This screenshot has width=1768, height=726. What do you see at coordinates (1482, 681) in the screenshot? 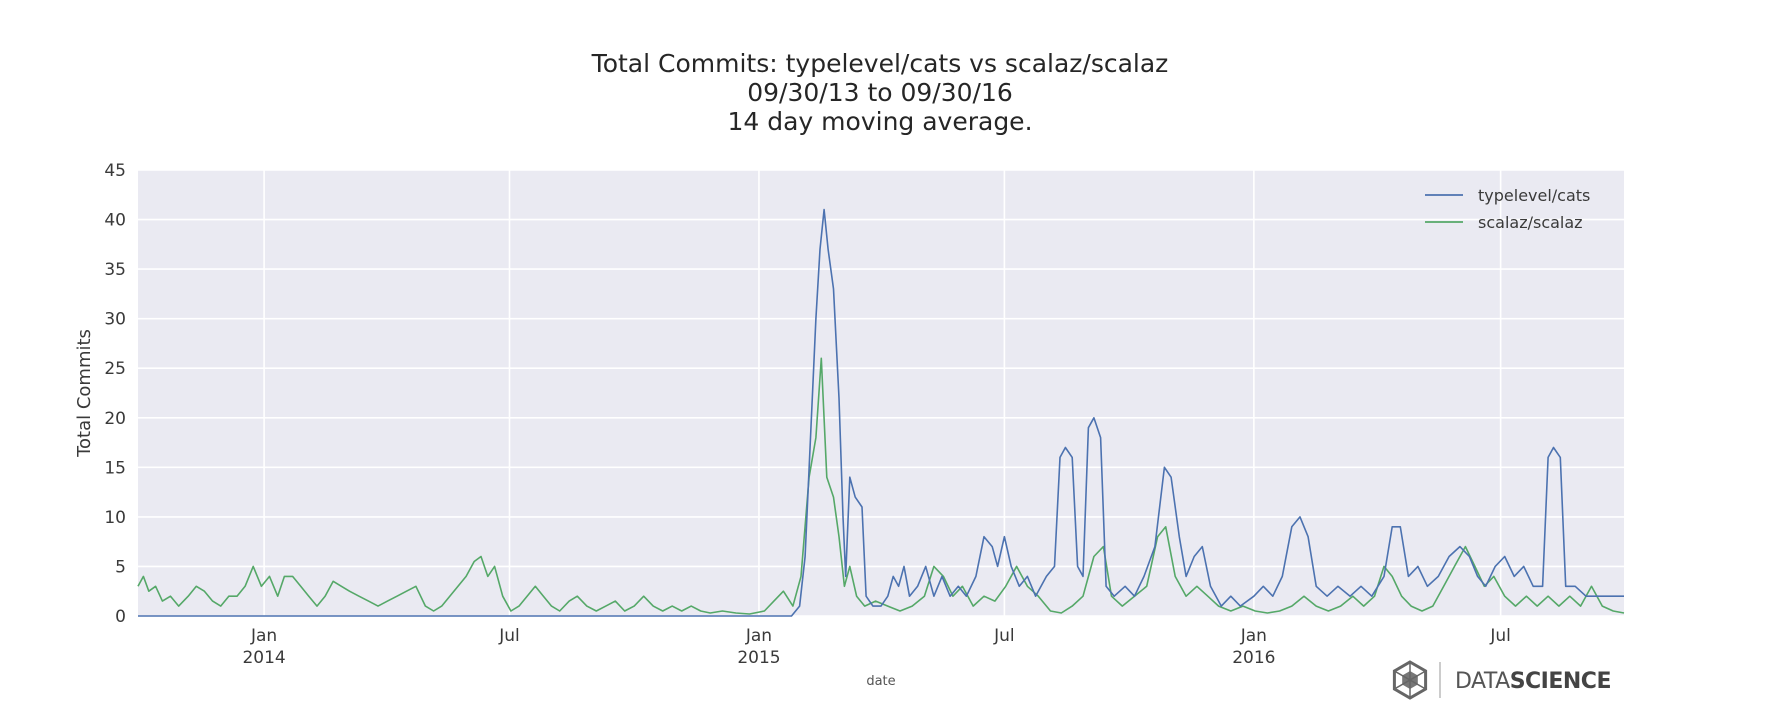
I see `brand-light: DATA` at bounding box center [1482, 681].